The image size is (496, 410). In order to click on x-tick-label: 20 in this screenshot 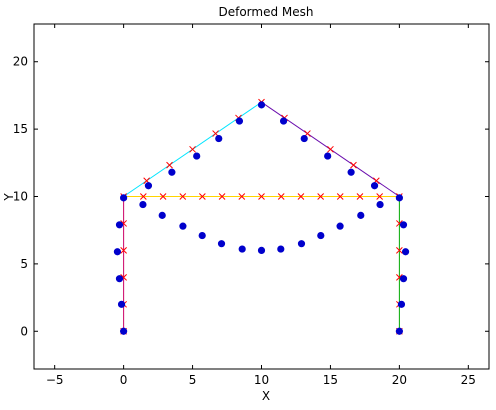, I will do `click(399, 380)`.